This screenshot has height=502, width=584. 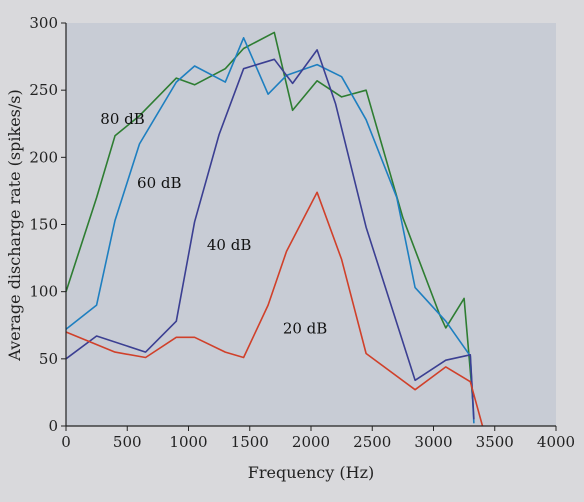 I want to click on series-label-40-db: 40 dB, so click(x=229, y=245).